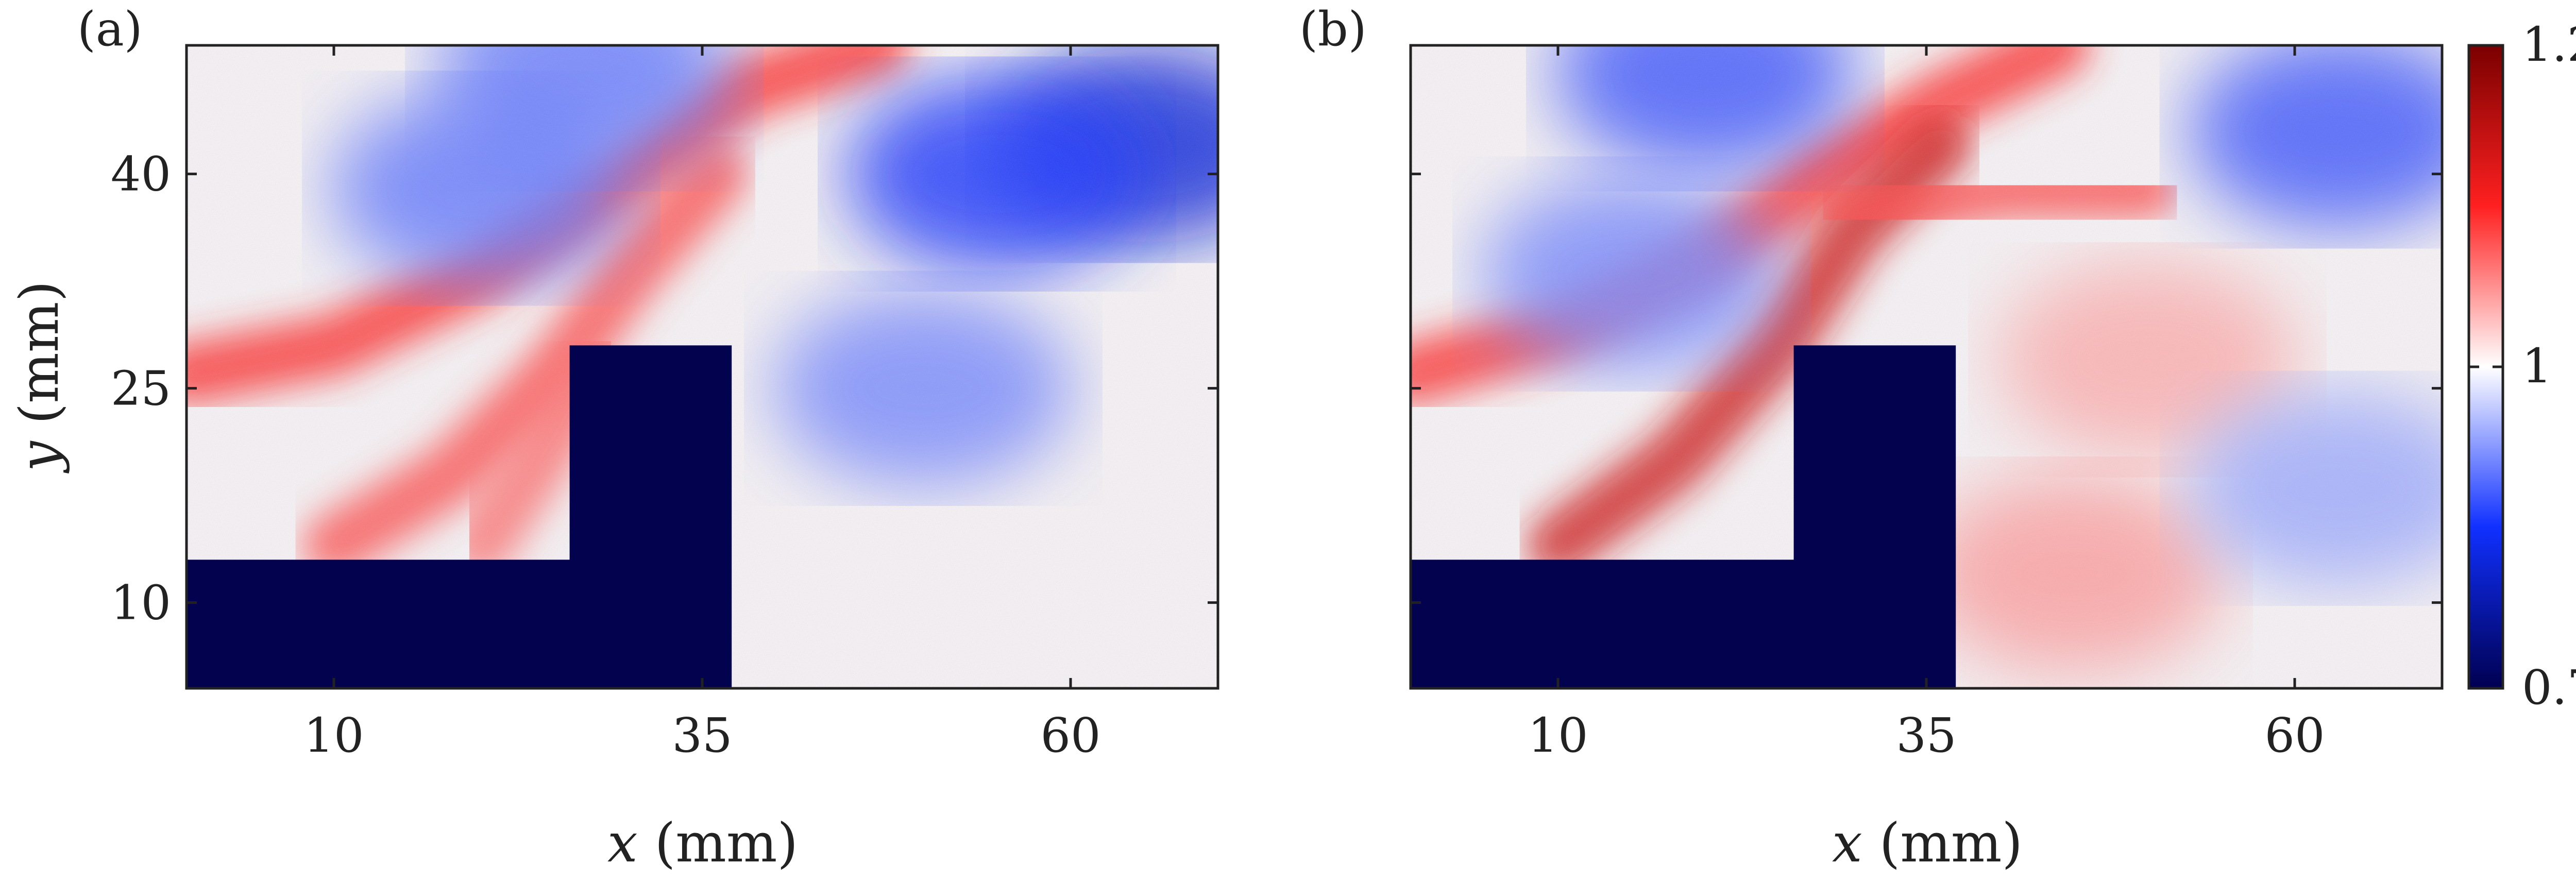 The width and height of the screenshot is (2576, 881). I want to click on panel-a-label: (a), so click(110, 29).